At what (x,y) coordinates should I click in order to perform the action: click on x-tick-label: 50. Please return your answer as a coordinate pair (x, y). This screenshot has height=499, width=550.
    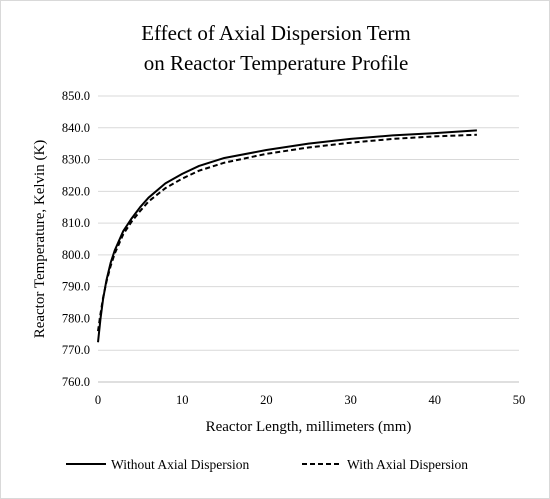
    Looking at the image, I should click on (519, 400).